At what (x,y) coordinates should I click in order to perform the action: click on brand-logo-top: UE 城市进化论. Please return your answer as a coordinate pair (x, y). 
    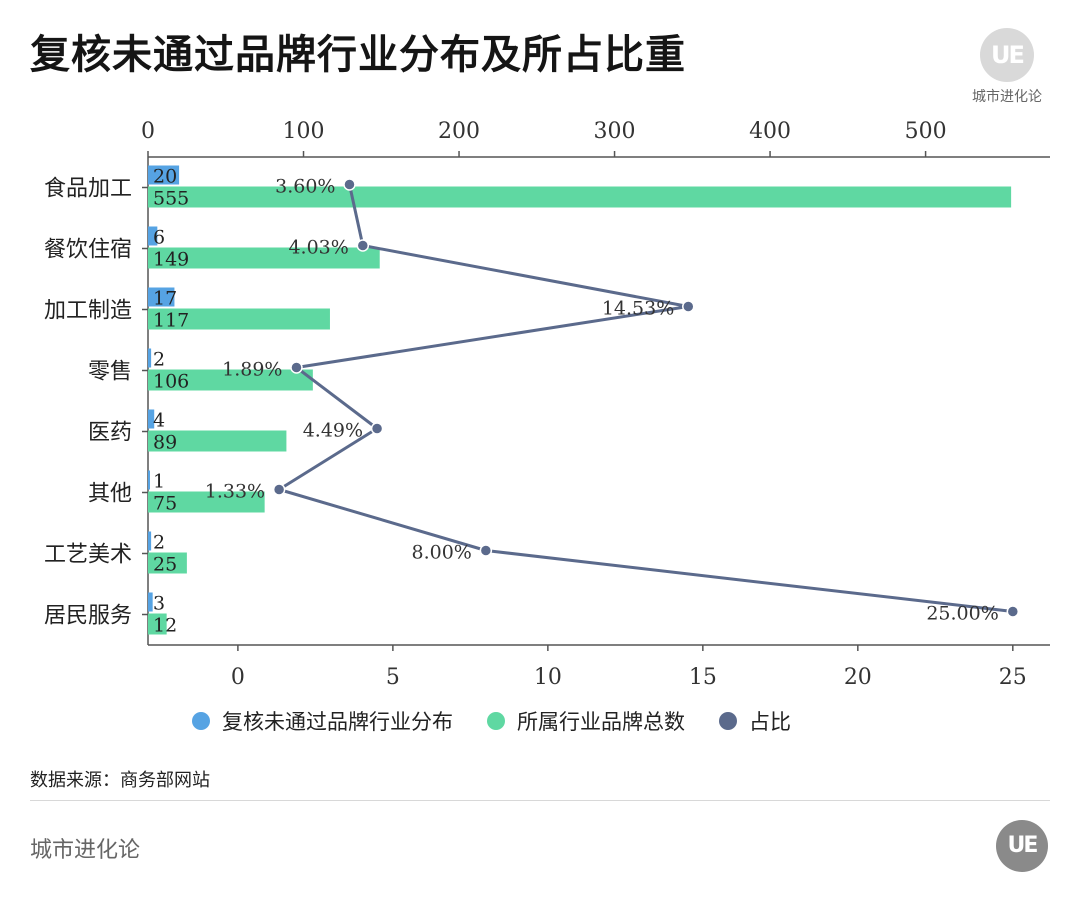
    Looking at the image, I should click on (1007, 67).